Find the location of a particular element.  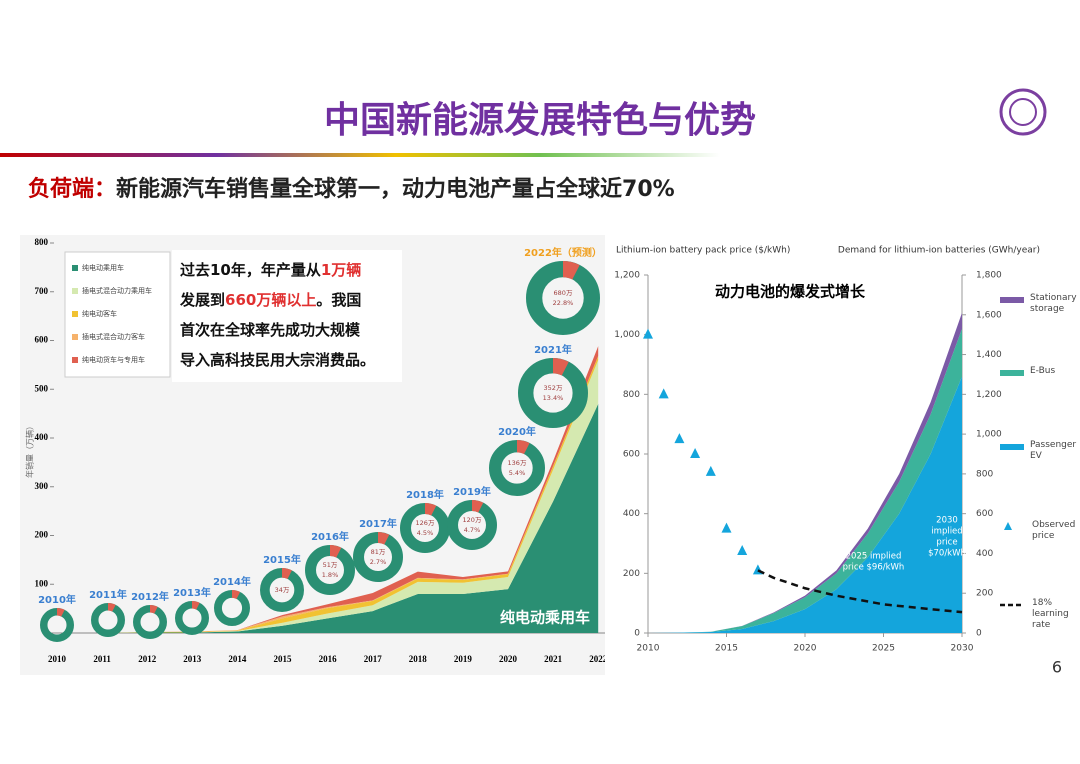

legend-label: 插电式混合动力客车 is located at coordinates (113, 336).